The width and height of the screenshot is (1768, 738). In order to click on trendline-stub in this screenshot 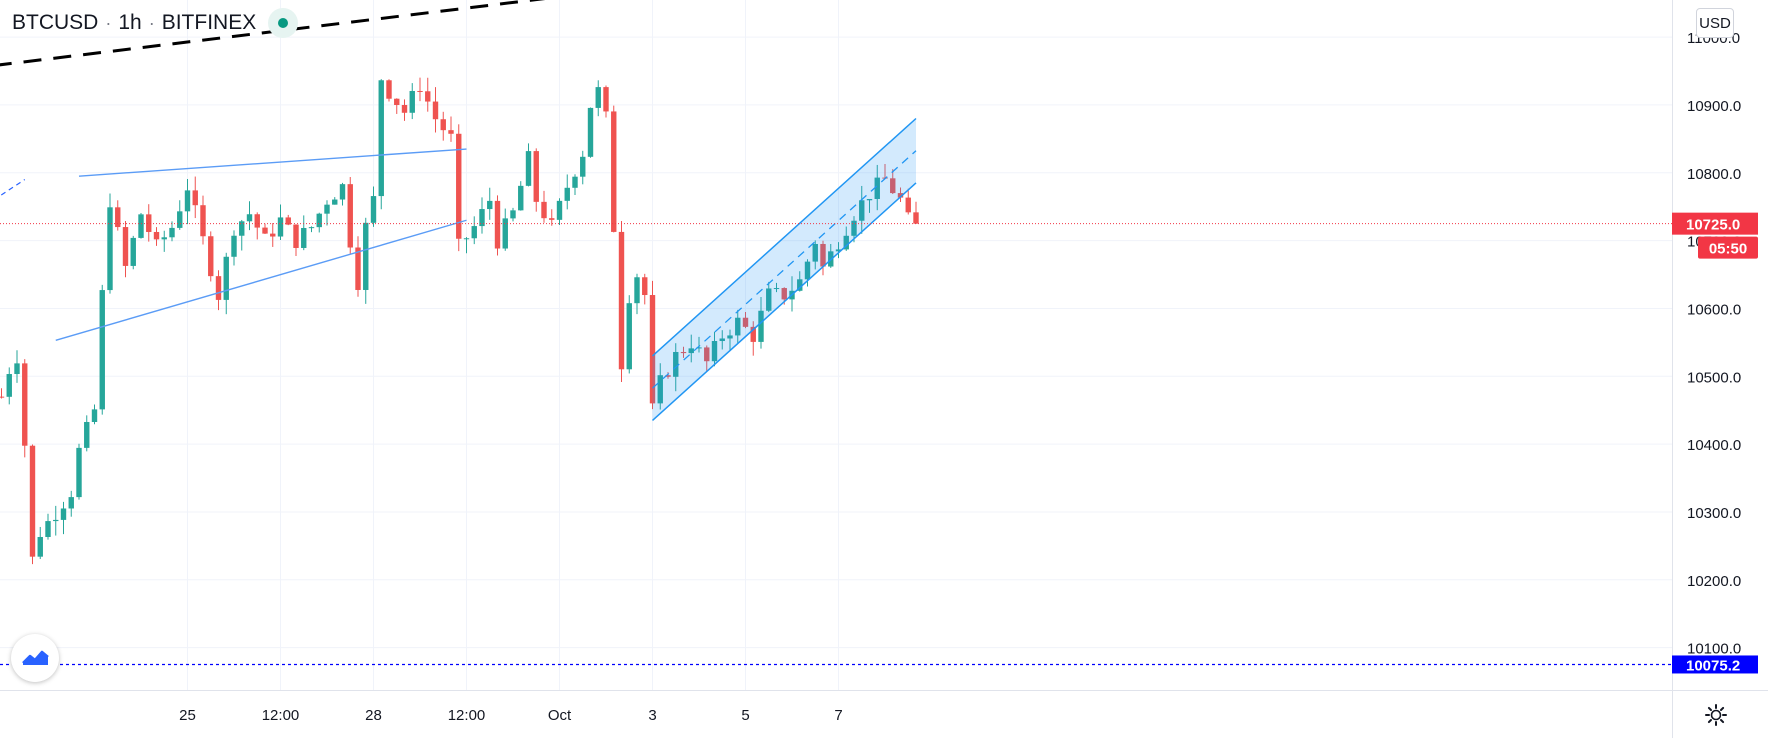, I will do `click(13, 188)`.